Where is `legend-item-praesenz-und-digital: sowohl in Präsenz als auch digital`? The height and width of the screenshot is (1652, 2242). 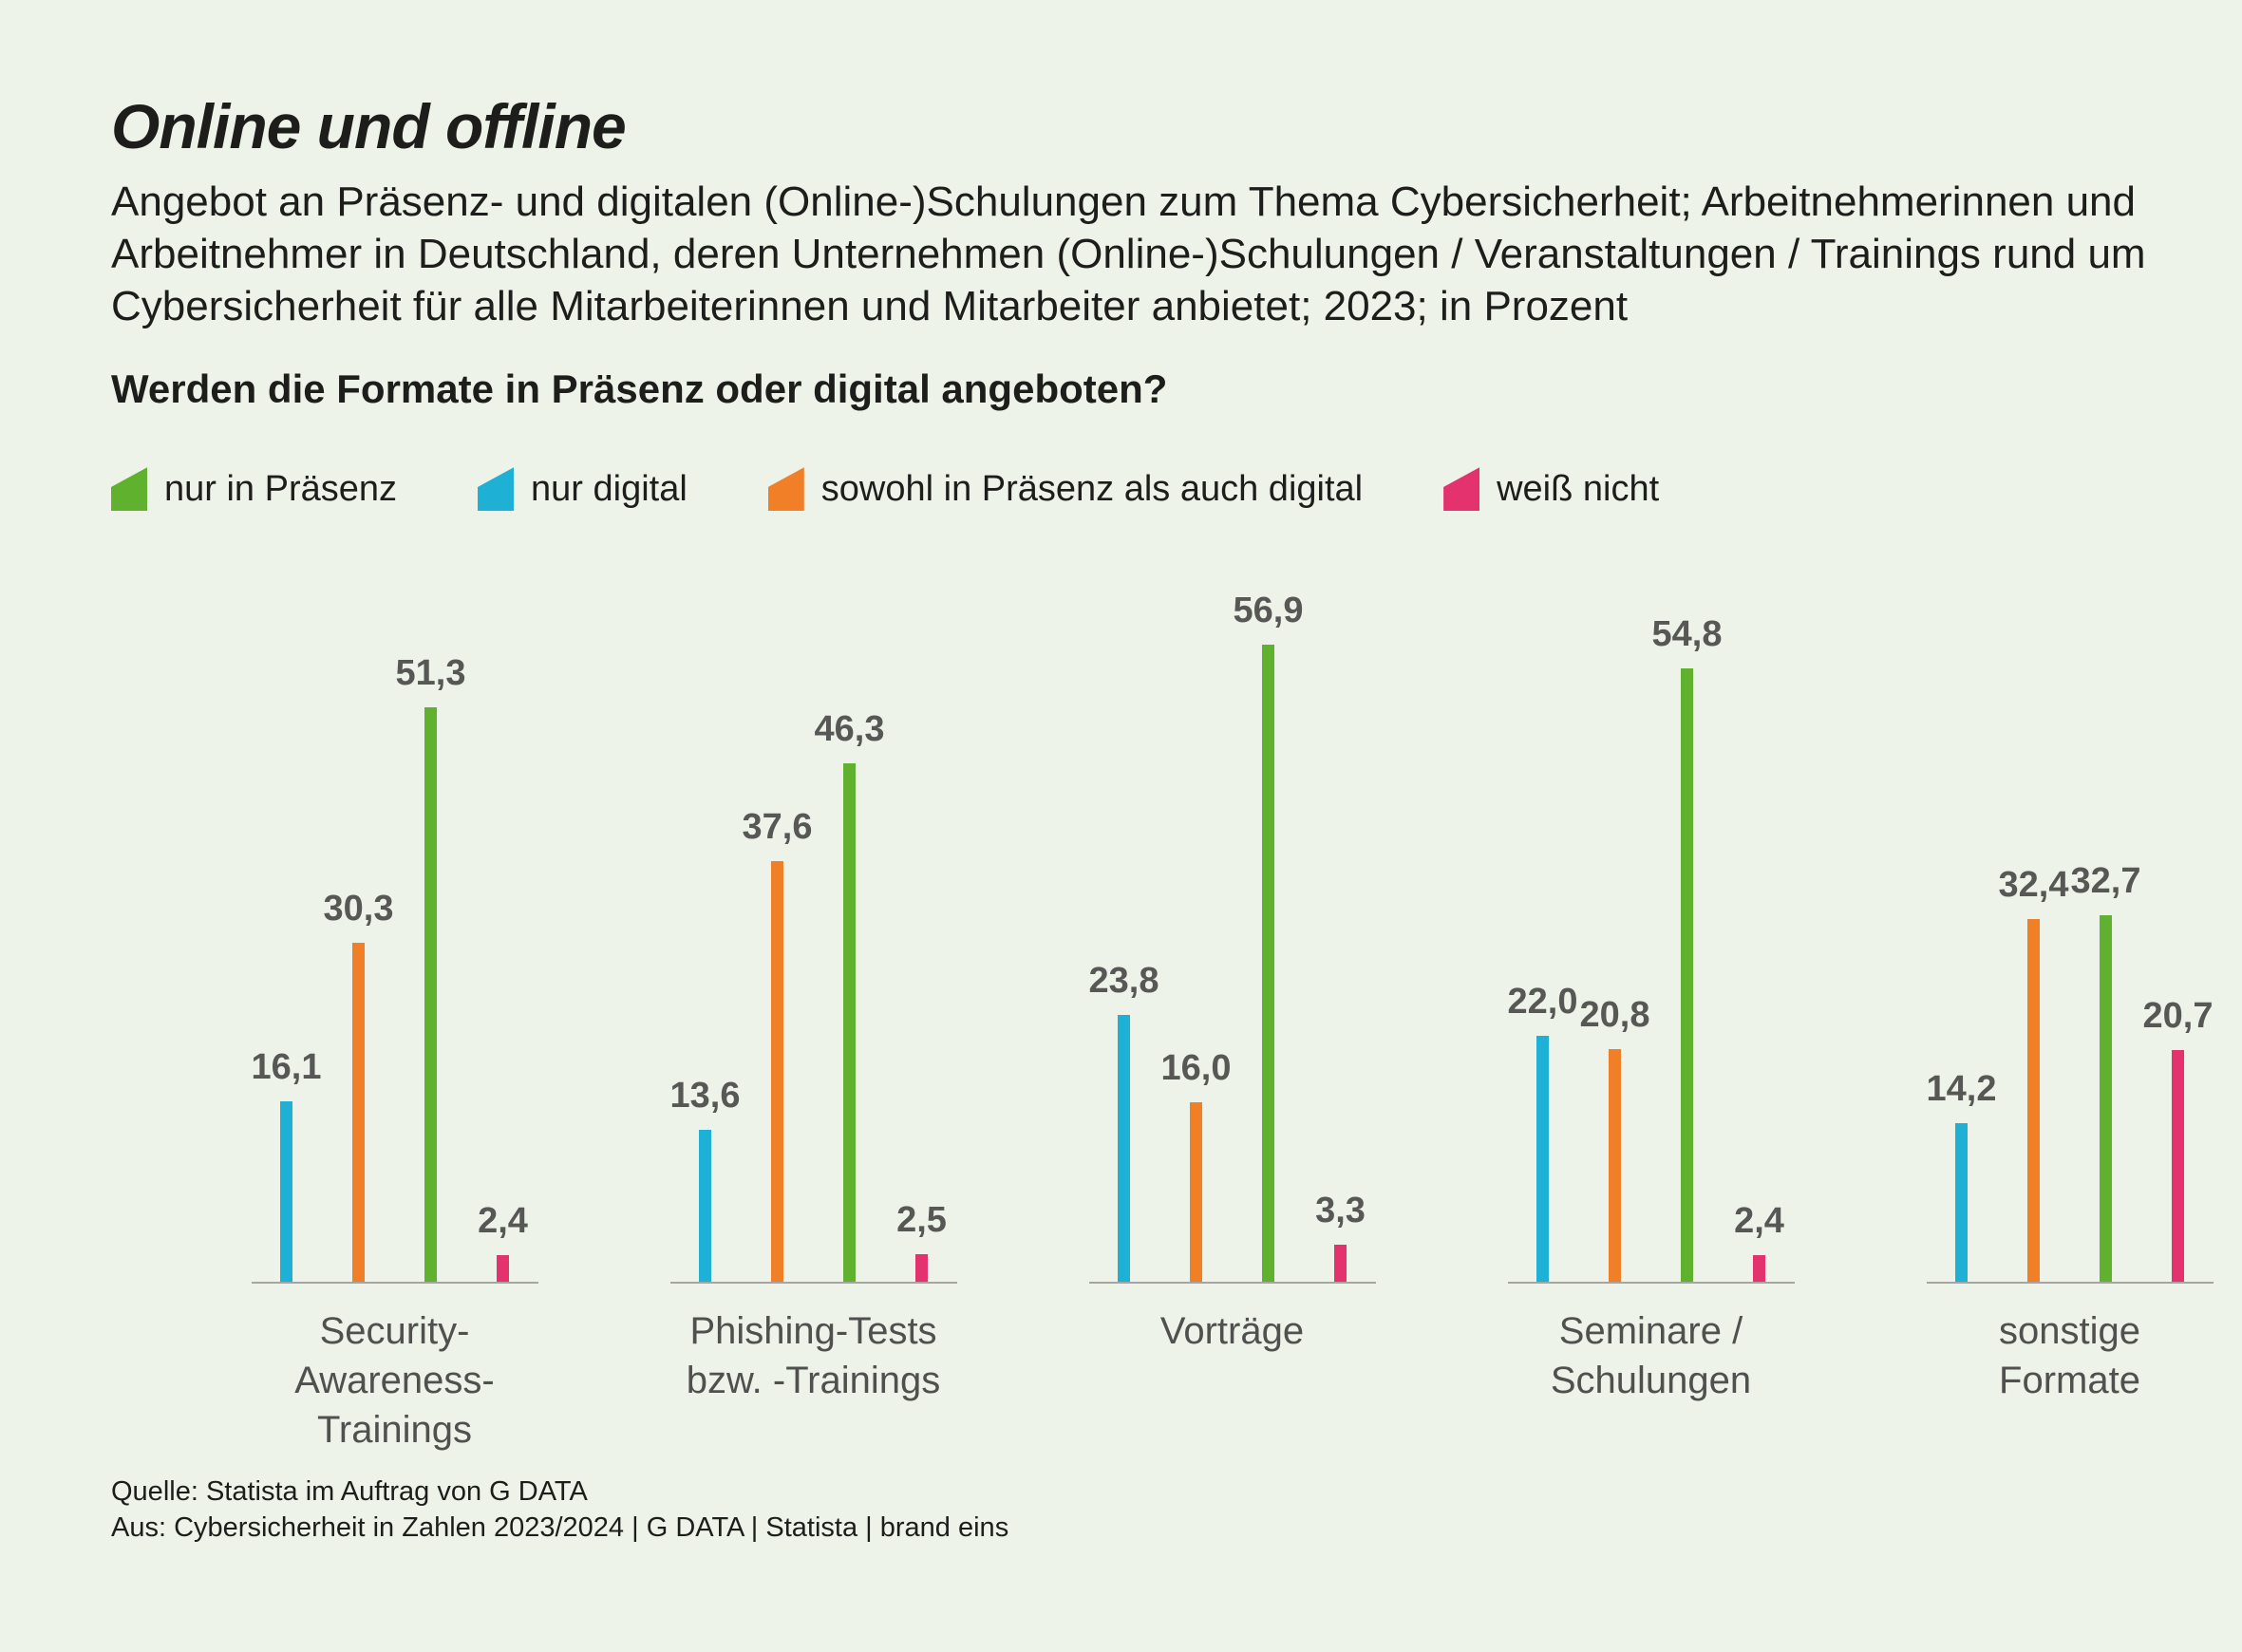 legend-item-praesenz-und-digital: sowohl in Präsenz als auch digital is located at coordinates (1065, 489).